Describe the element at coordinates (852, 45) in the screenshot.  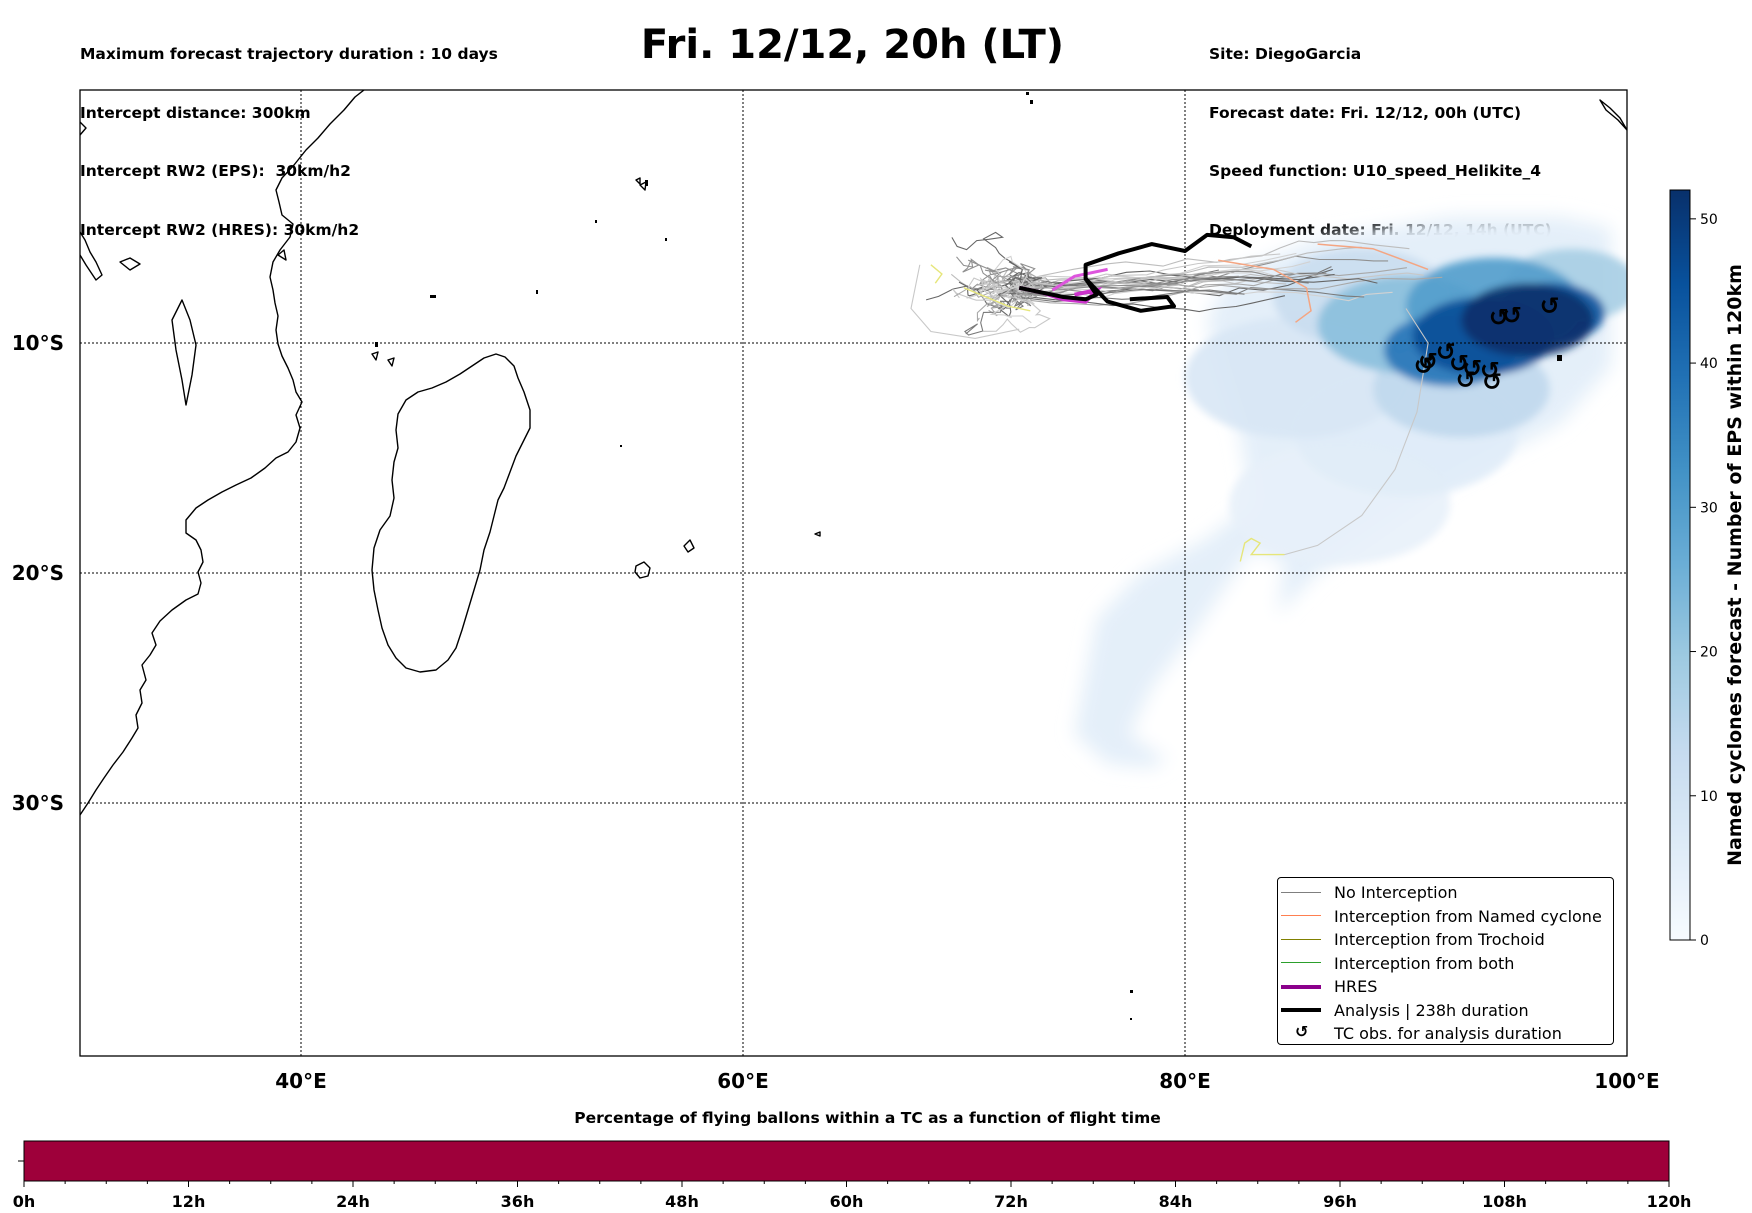
I see `map-title: Fri. 12/12, 20h (LT)` at that location.